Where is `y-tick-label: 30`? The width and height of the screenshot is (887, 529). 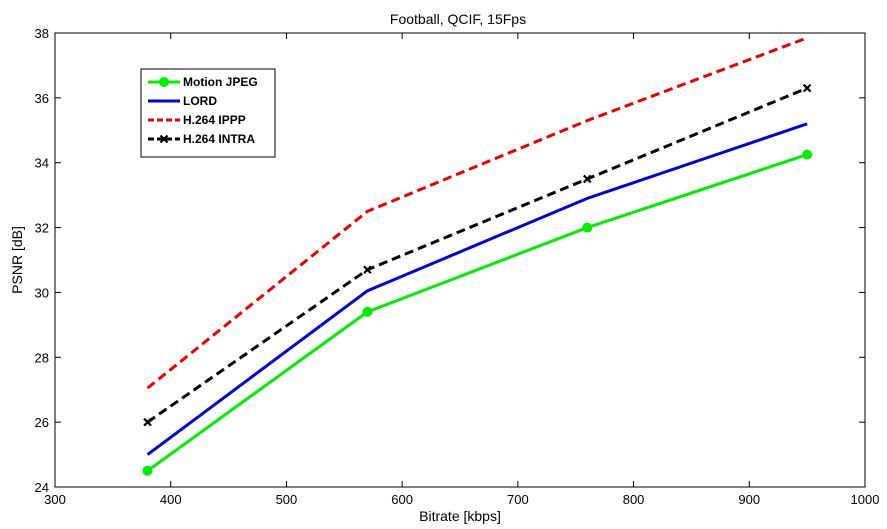
y-tick-label: 30 is located at coordinates (42, 292).